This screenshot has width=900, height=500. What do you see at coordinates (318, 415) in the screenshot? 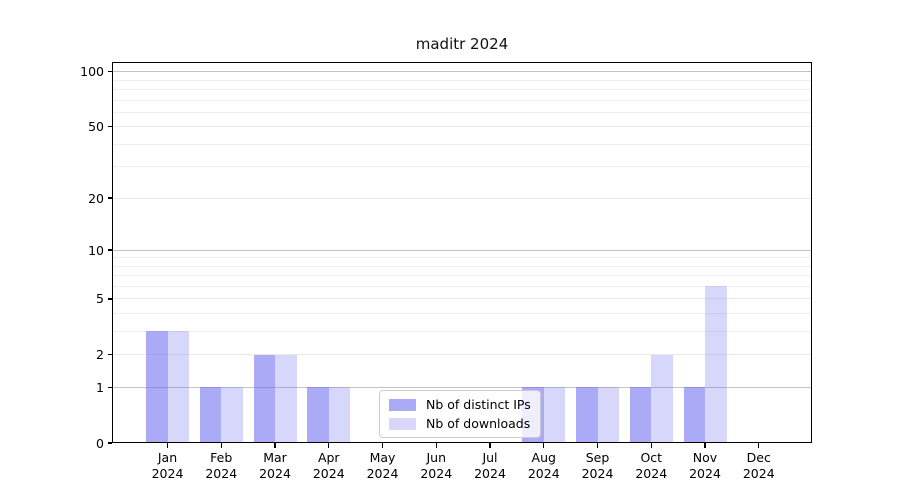
I see `bar-apr-distinct-ips` at bounding box center [318, 415].